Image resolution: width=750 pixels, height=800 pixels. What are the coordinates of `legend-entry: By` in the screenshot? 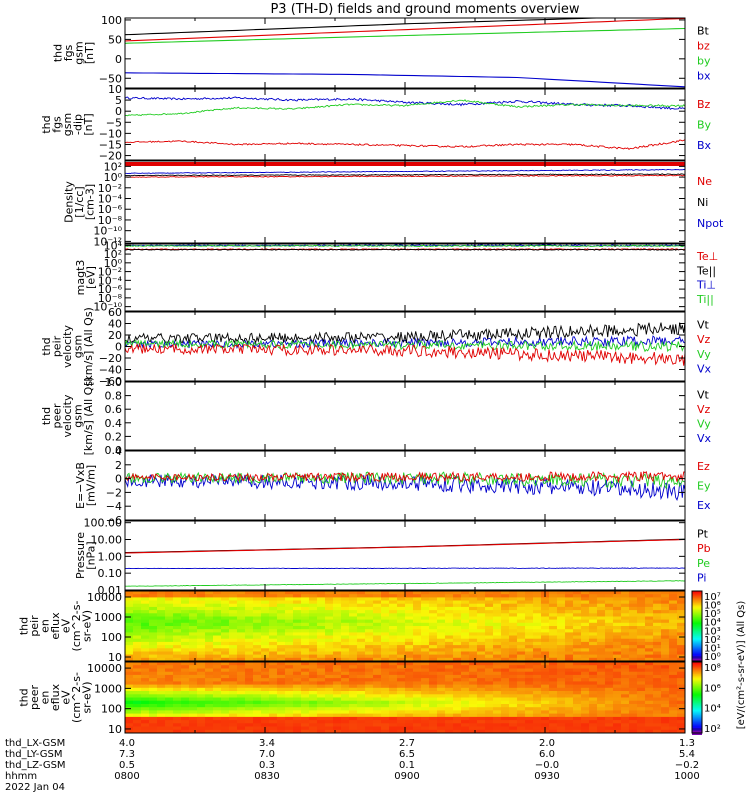 It's located at (704, 125).